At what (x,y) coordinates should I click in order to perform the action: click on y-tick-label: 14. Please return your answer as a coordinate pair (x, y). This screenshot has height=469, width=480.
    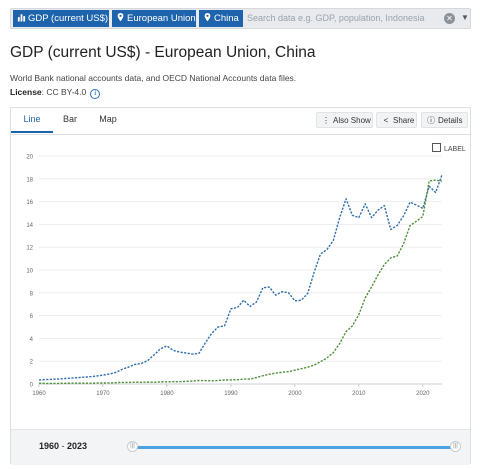
    Looking at the image, I should click on (29, 226).